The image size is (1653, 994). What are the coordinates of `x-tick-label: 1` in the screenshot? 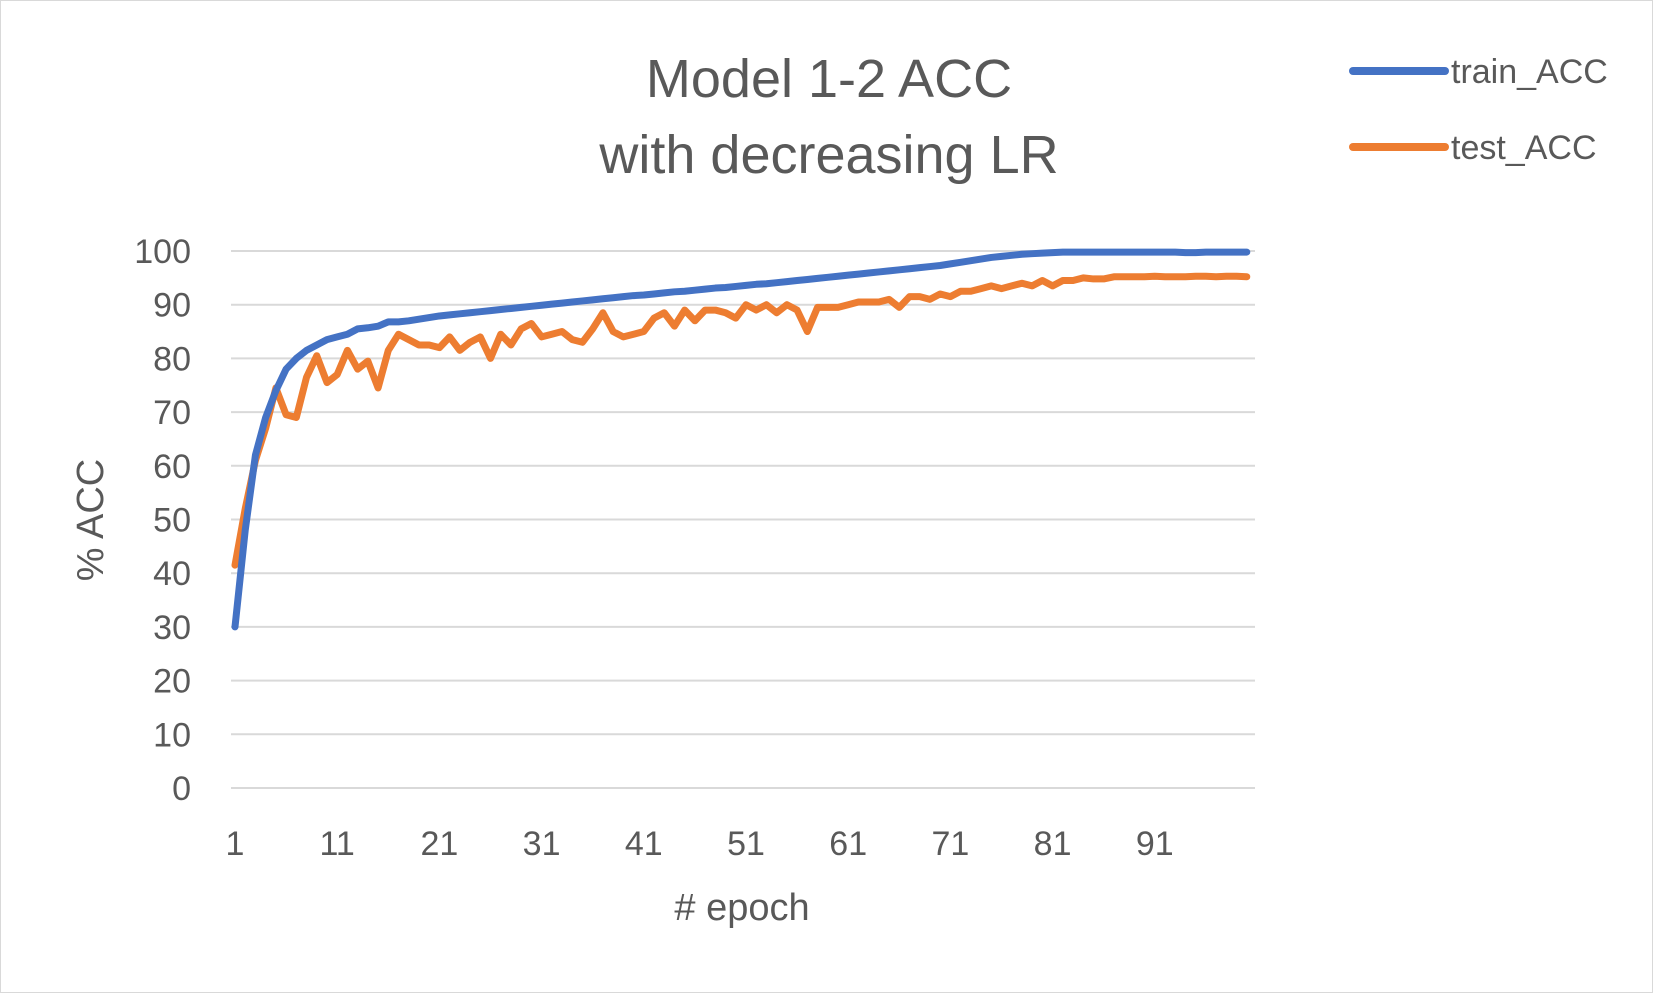 It's located at (235, 844).